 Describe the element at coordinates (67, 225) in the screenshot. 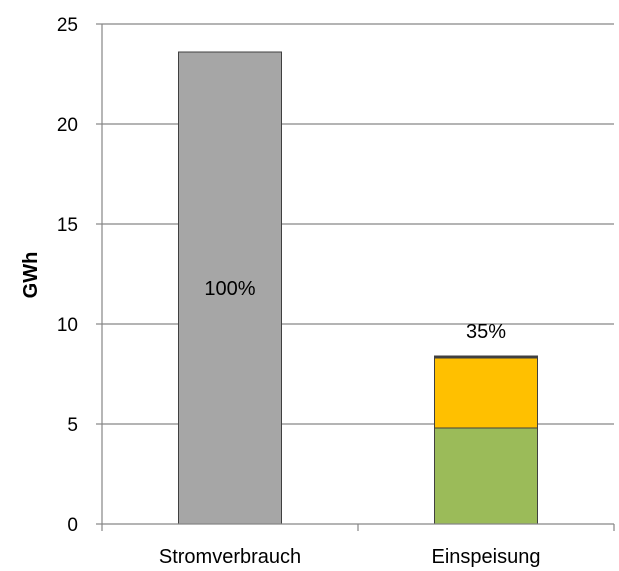

I see `y-tick-label: 15` at that location.